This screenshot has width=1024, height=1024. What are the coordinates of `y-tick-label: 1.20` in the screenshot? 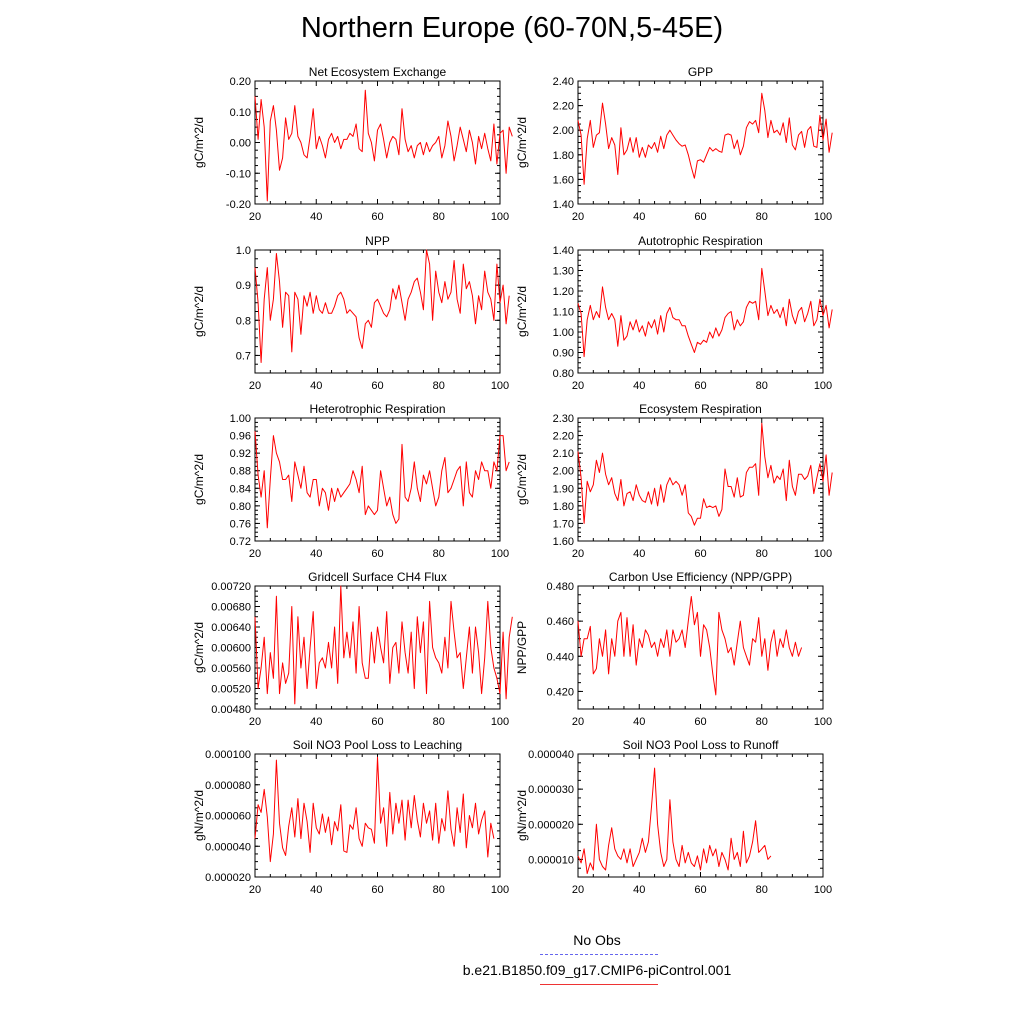 It's located at (563, 292).